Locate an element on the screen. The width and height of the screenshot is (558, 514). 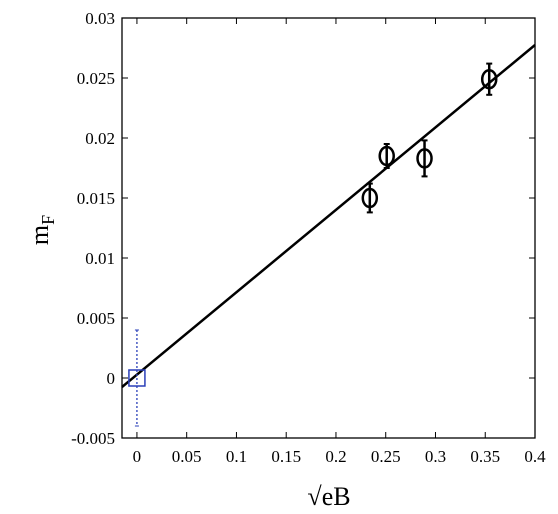
x-tick-label: 0.25 is located at coordinates (386, 456).